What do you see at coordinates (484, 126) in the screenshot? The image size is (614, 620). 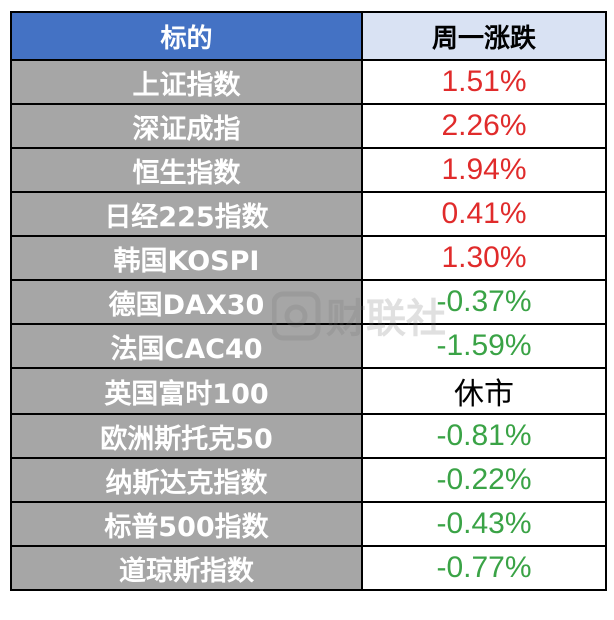 I see `change-value-cell: 2.26%` at bounding box center [484, 126].